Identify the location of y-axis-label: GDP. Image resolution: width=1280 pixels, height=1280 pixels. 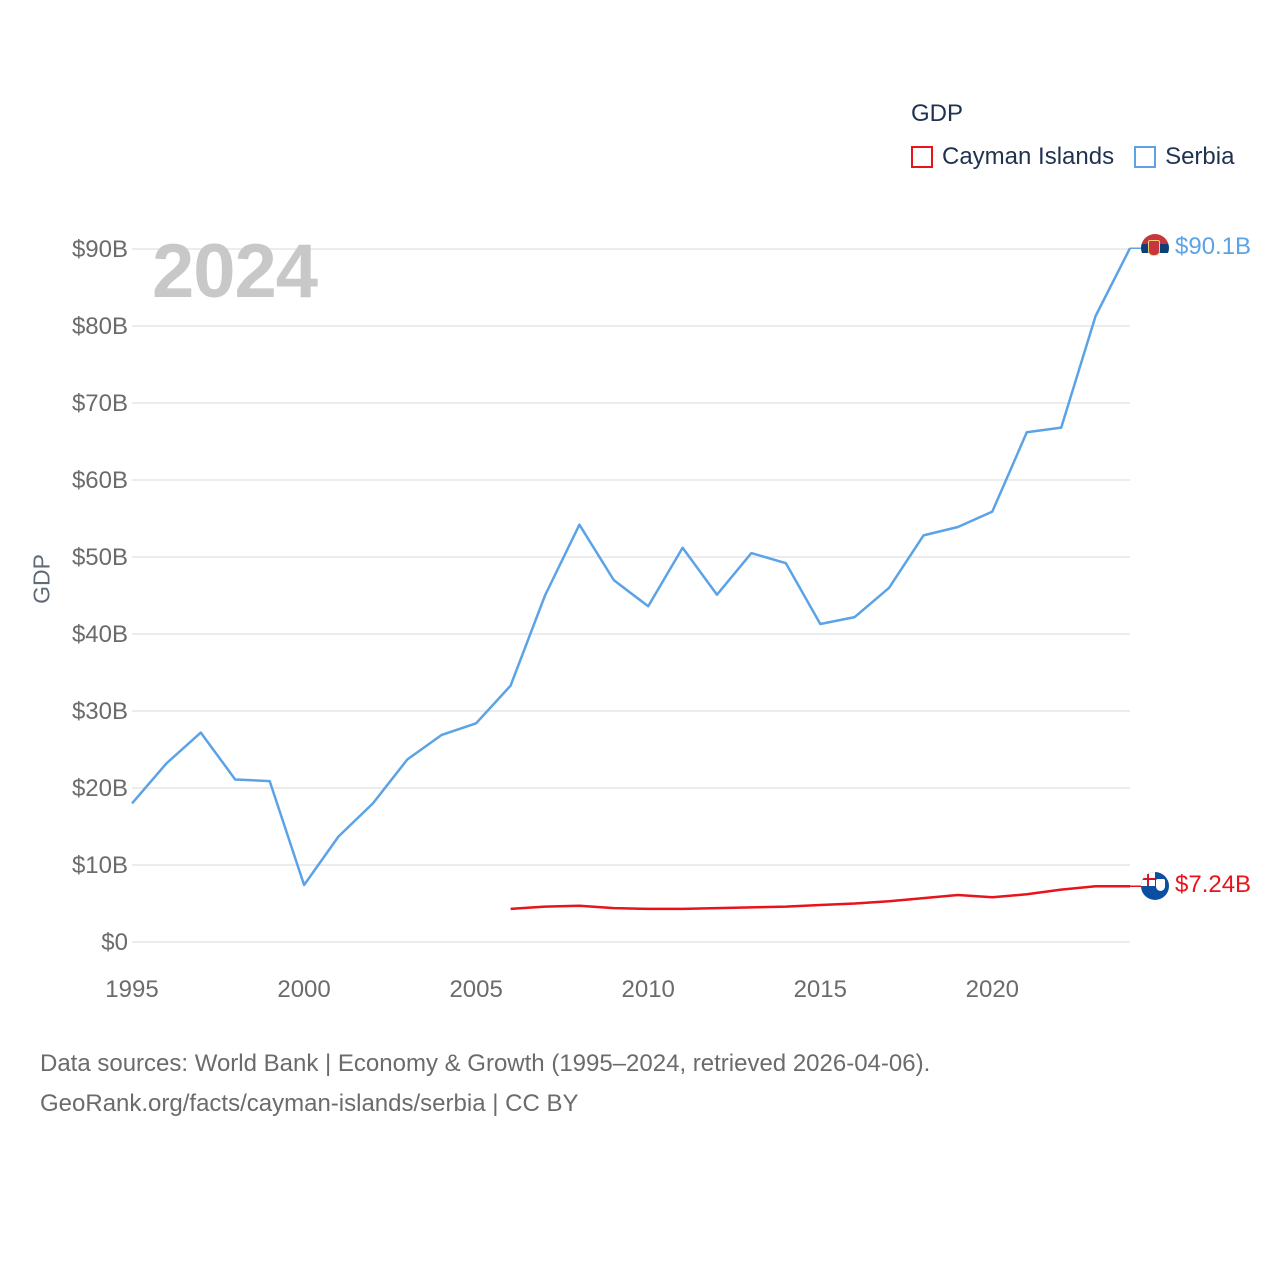
(41, 579).